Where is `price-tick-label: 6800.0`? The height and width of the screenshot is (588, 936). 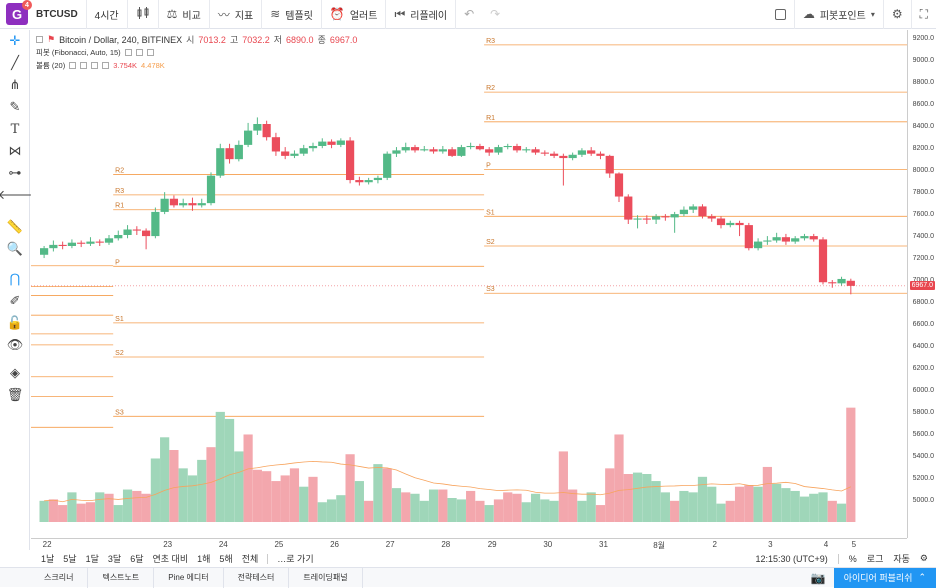
price-tick-label: 6800.0 is located at coordinates (923, 303).